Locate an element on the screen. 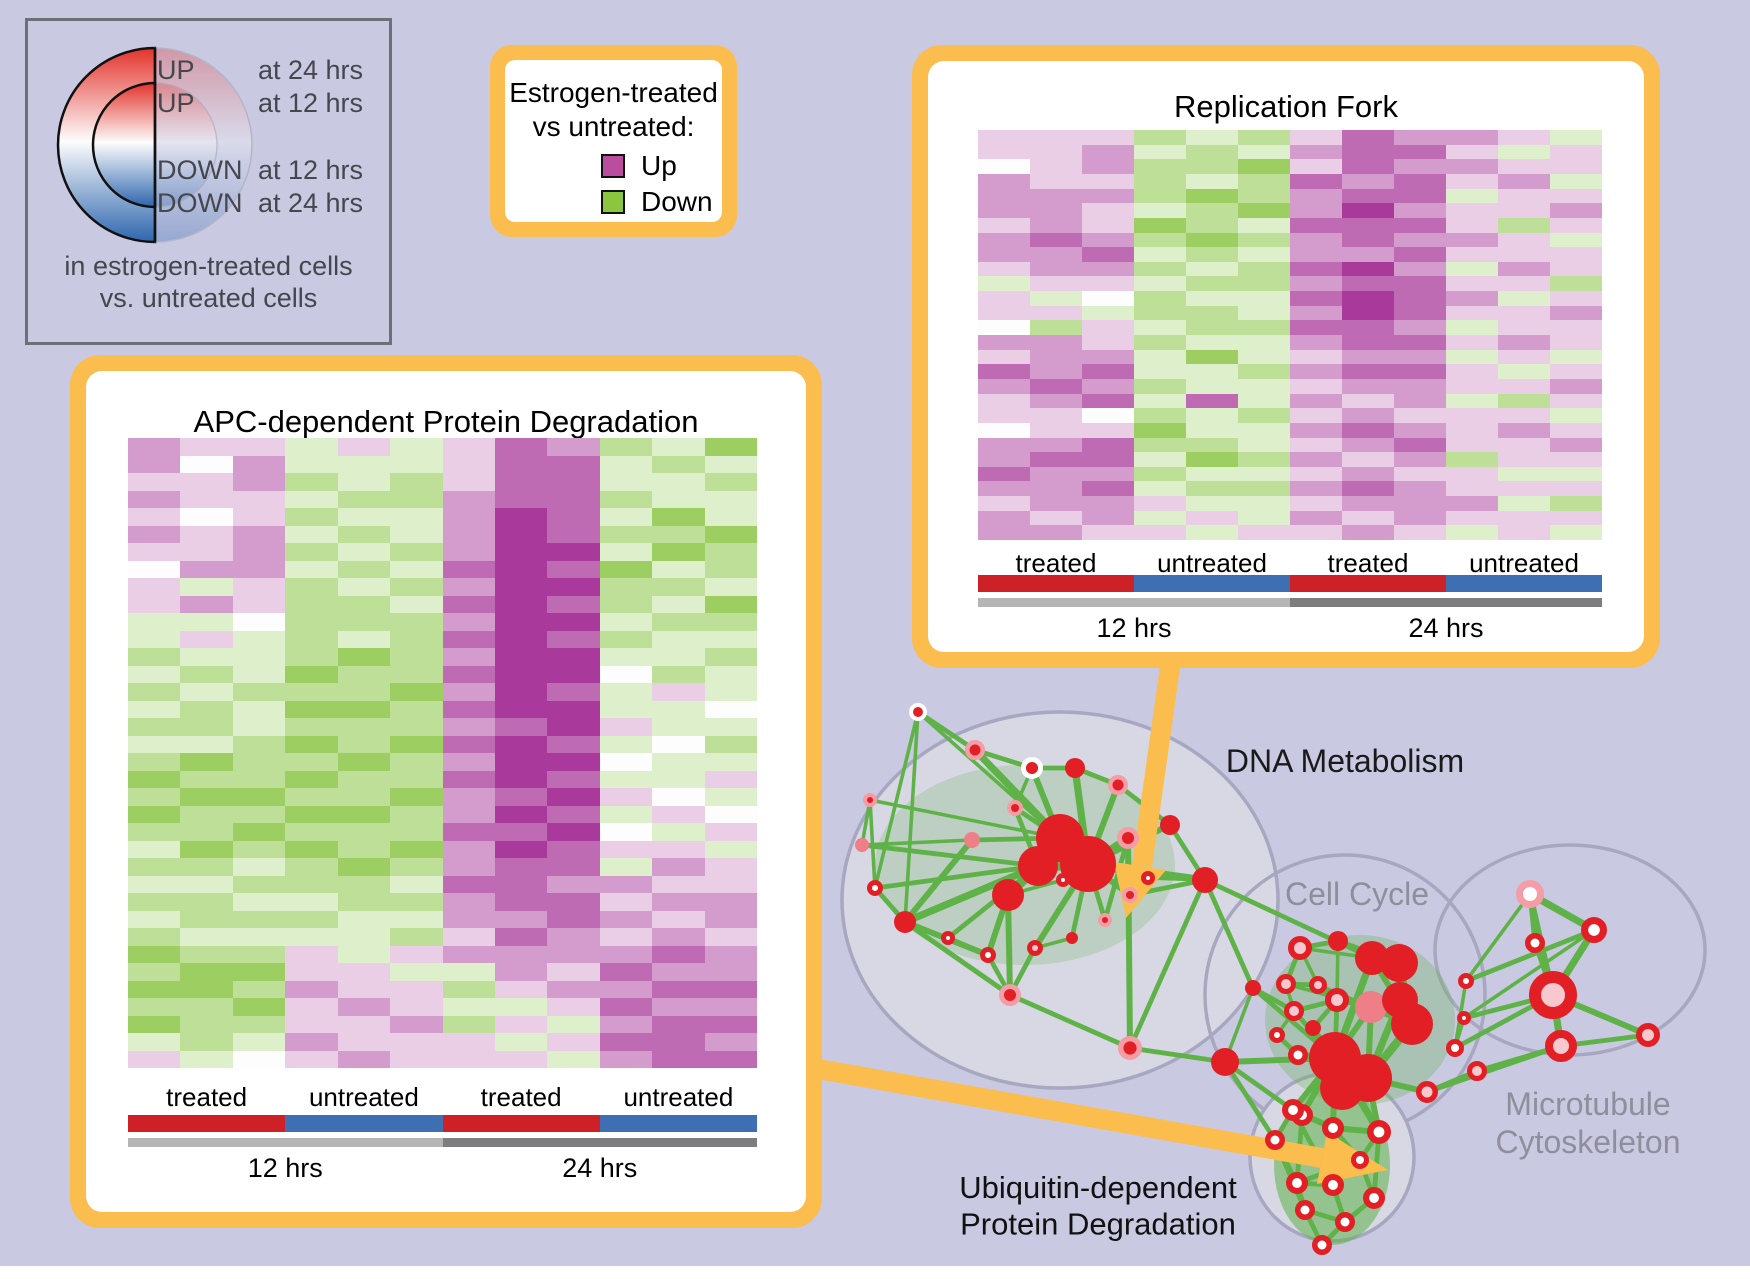  group-label-untreated: untreated is located at coordinates (678, 1097).